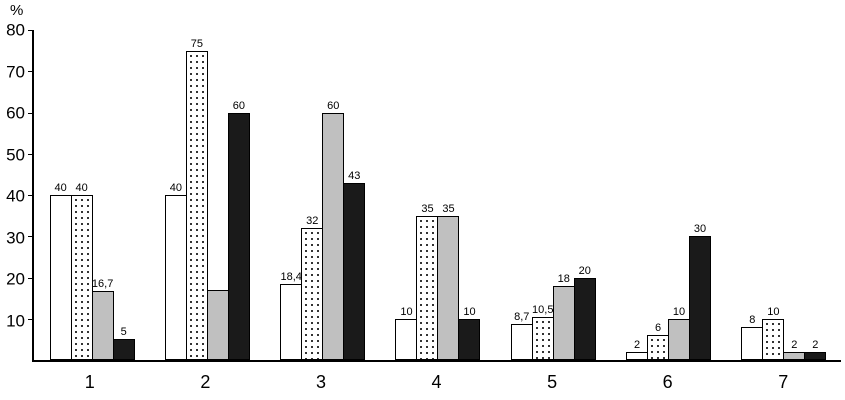  What do you see at coordinates (354, 265) in the screenshot?
I see `bar-black-category-3: 43` at bounding box center [354, 265].